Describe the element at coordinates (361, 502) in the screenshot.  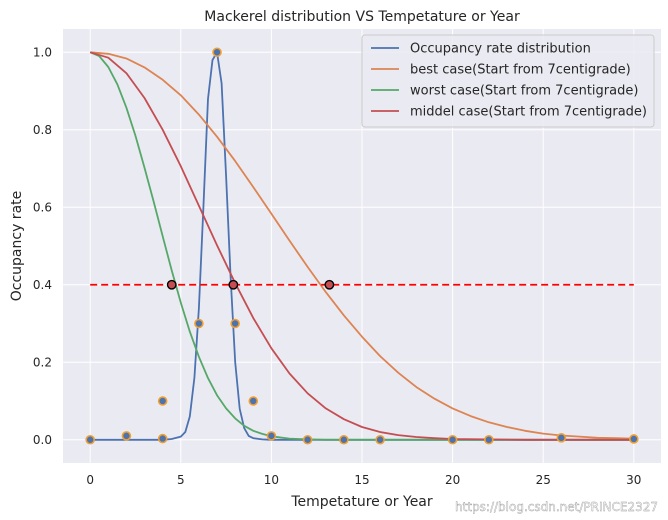
I see `x-axis-label: Tempetature or Year` at that location.